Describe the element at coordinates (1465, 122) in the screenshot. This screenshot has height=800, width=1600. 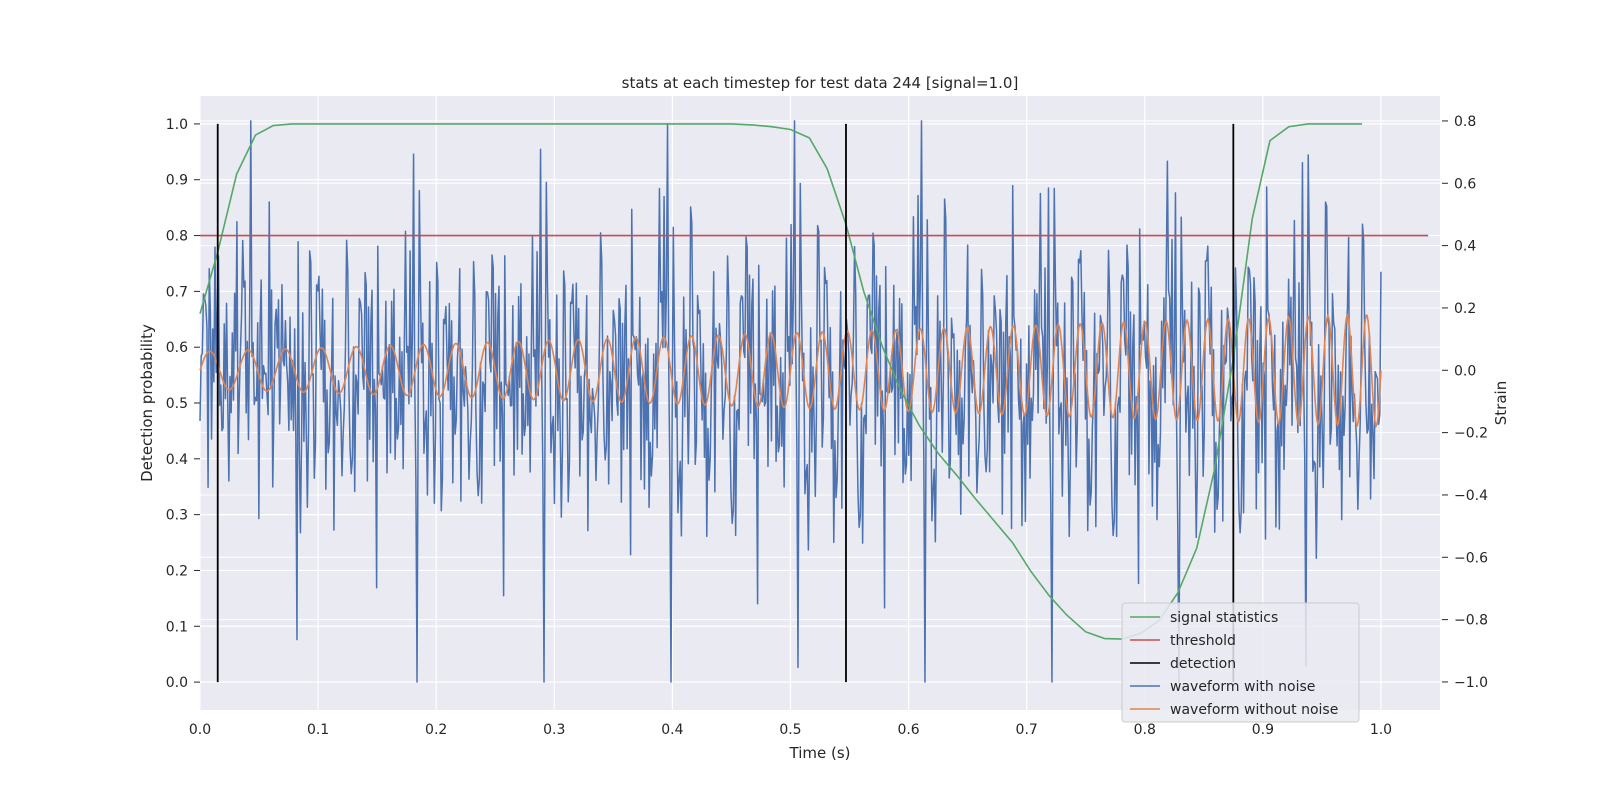
I see `y-right-tick-label: 0.8` at that location.